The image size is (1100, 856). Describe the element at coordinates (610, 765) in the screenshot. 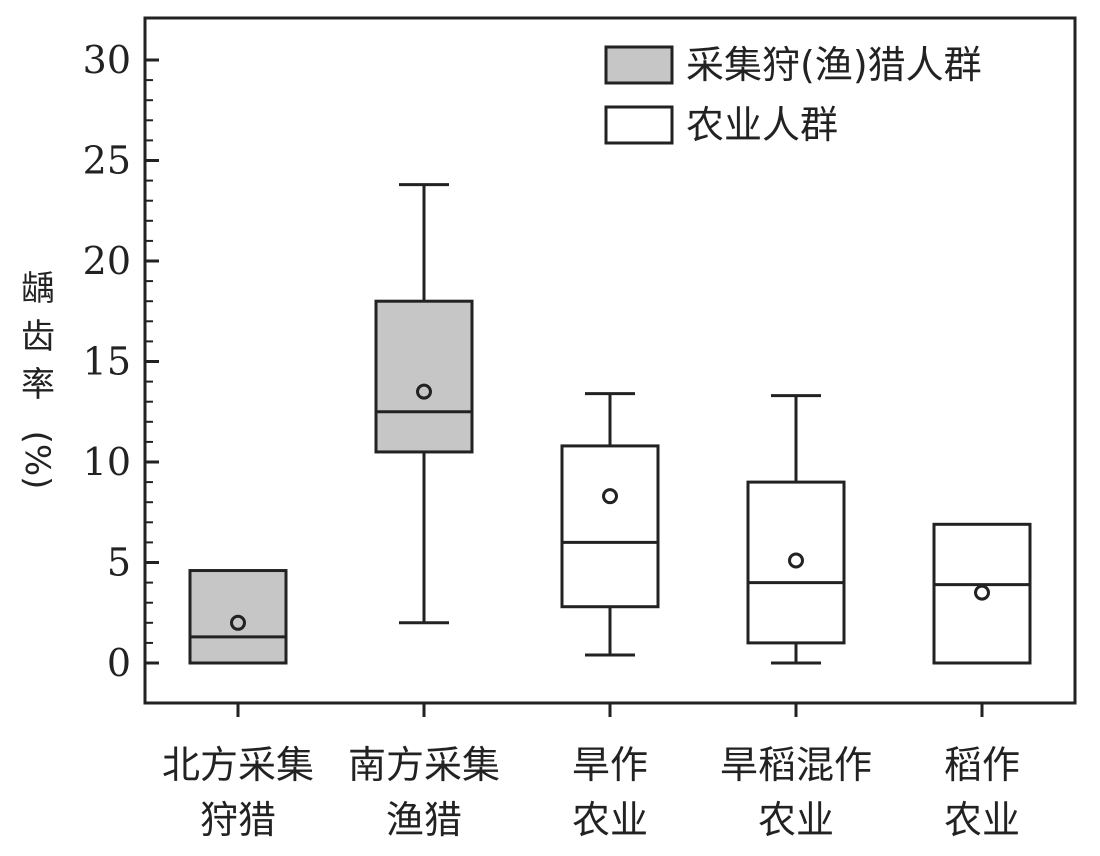

I see `x-tick-label: 旱作` at that location.